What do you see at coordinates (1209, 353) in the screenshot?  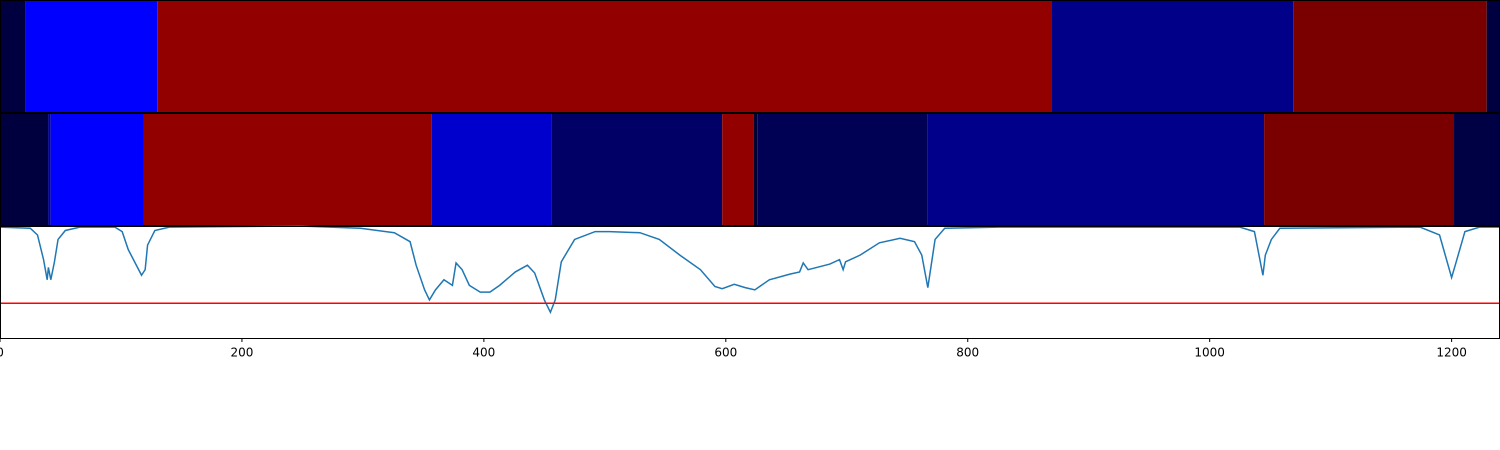 I see `x-tick-label: 1000` at bounding box center [1209, 353].